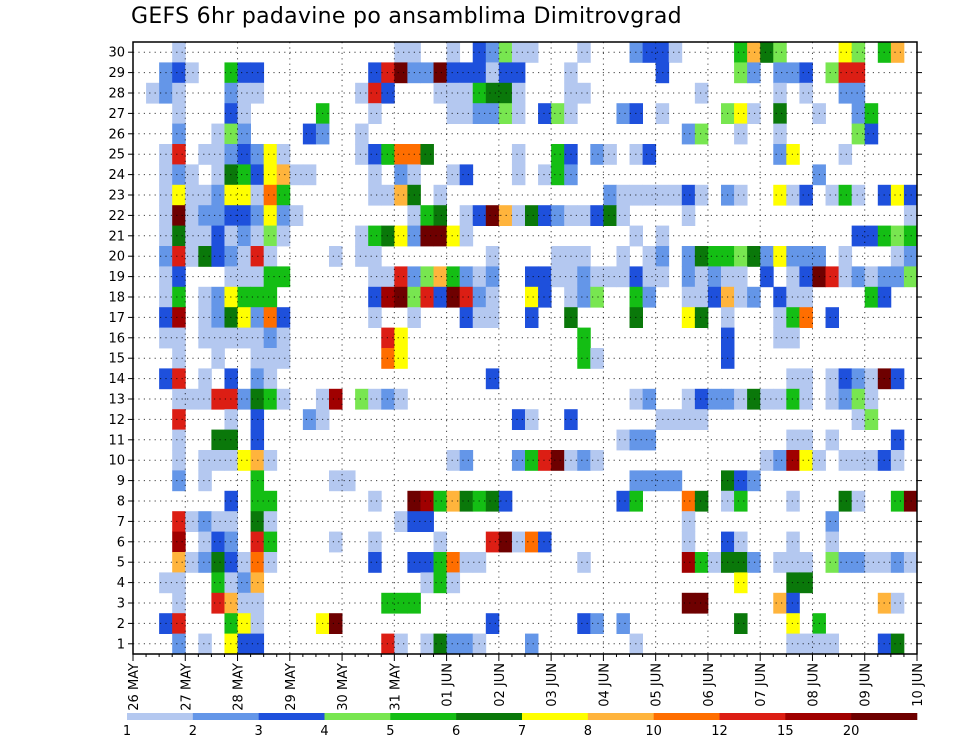 Image resolution: width=960 pixels, height=742 pixels. What do you see at coordinates (918, 685) in the screenshot?
I see `x-tick-label: 10 JUN` at bounding box center [918, 685].